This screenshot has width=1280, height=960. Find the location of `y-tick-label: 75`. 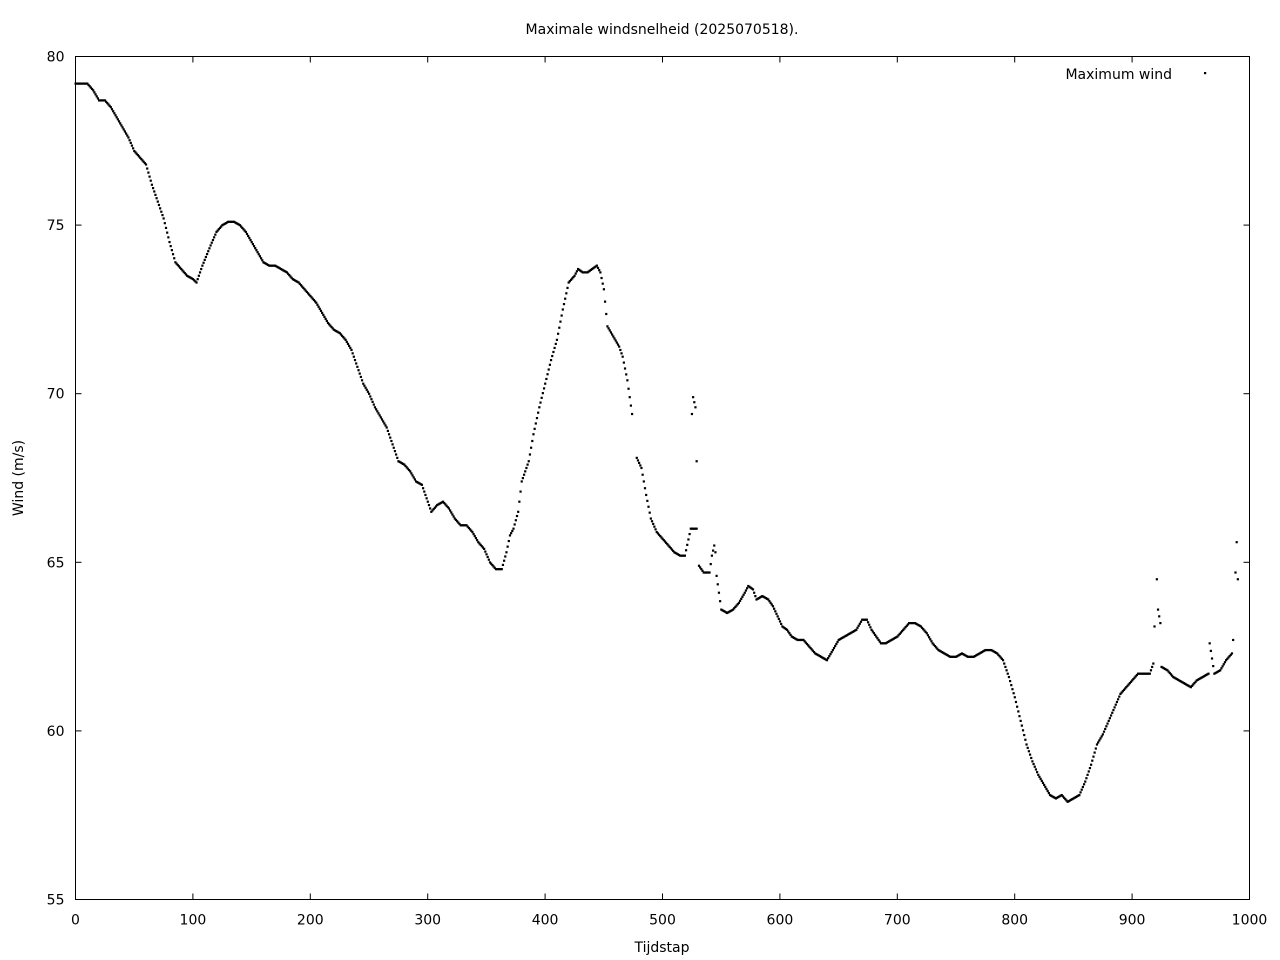

y-tick-label: 75 is located at coordinates (56, 226).